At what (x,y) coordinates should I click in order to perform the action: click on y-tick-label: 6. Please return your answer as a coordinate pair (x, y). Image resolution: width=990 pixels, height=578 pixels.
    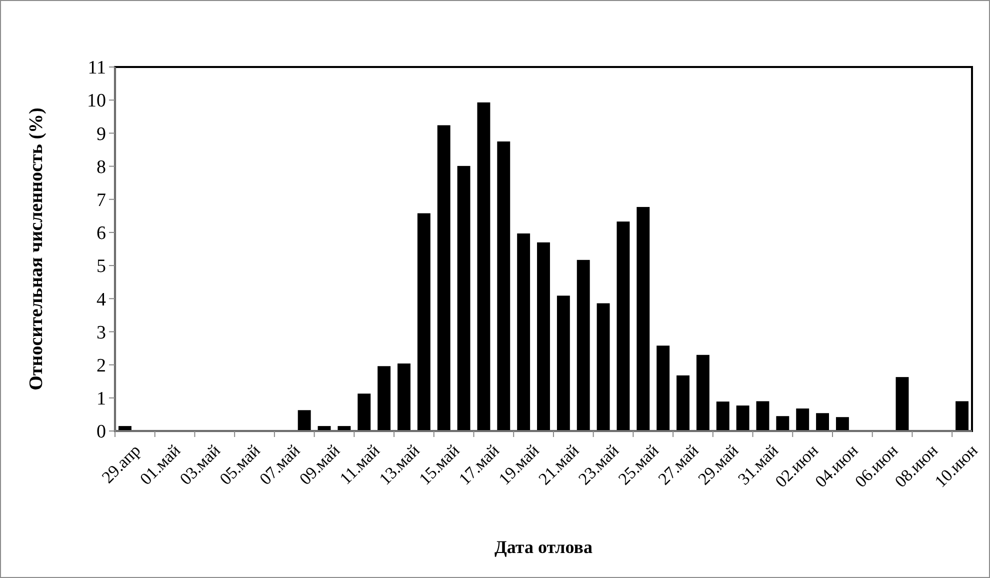
    Looking at the image, I should click on (101, 233).